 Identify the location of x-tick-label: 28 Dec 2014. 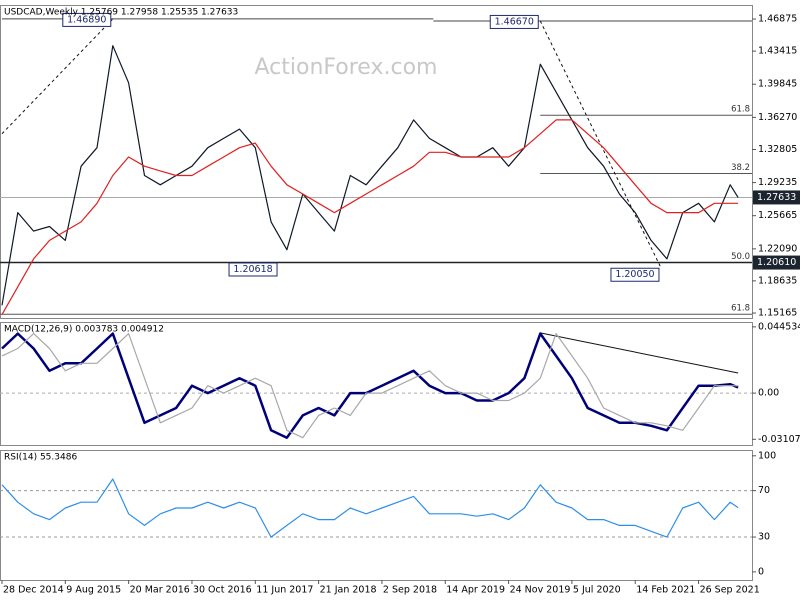
(33, 590).